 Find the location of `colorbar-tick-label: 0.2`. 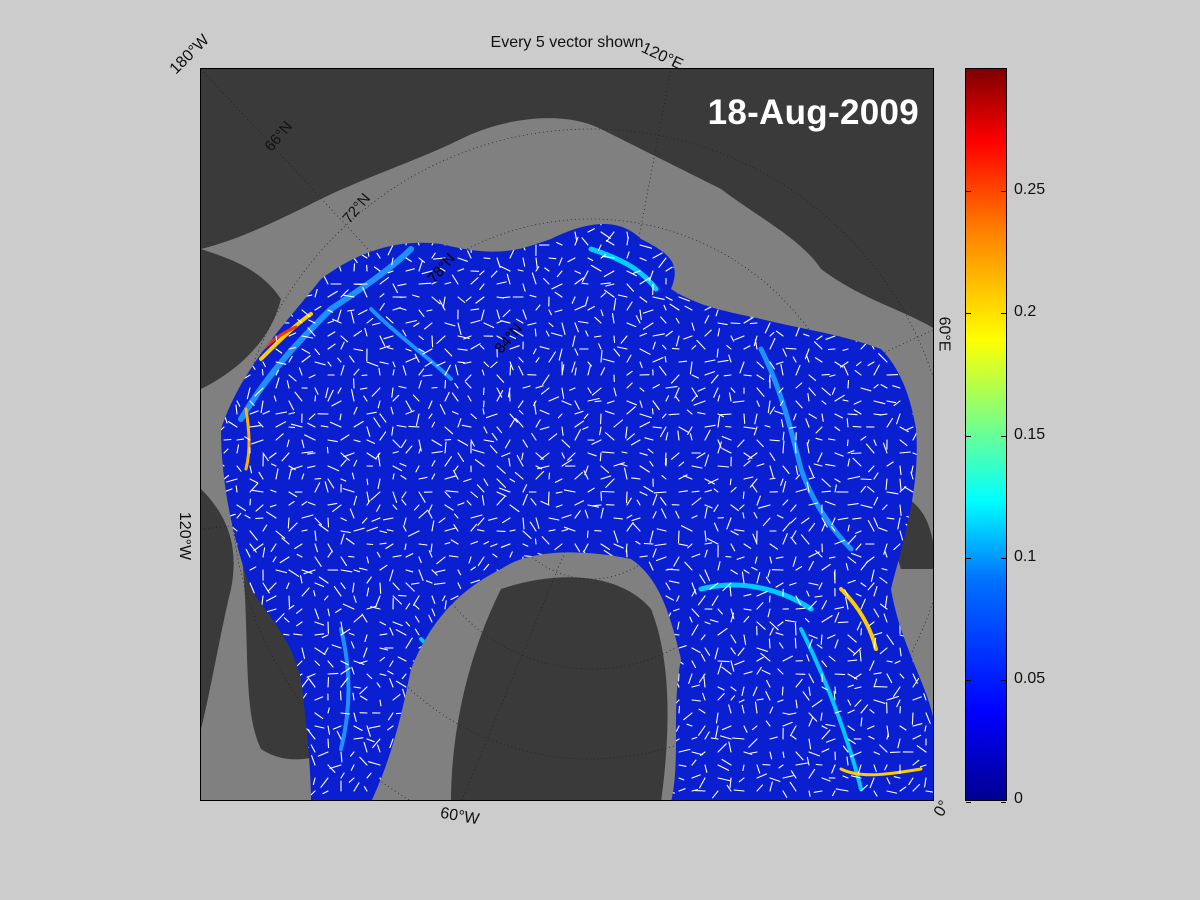

colorbar-tick-label: 0.2 is located at coordinates (1025, 312).